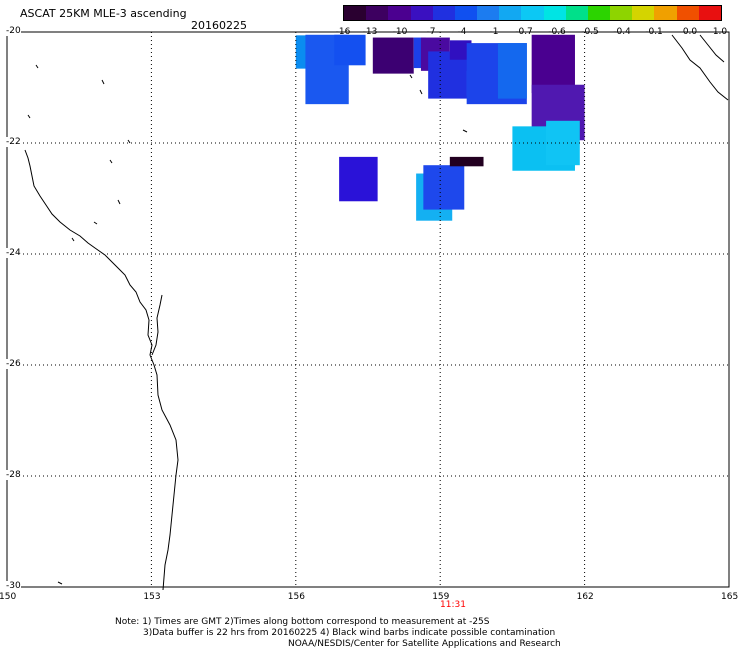  What do you see at coordinates (157, 325) in the screenshot?
I see `coastline-fraser-island` at bounding box center [157, 325].